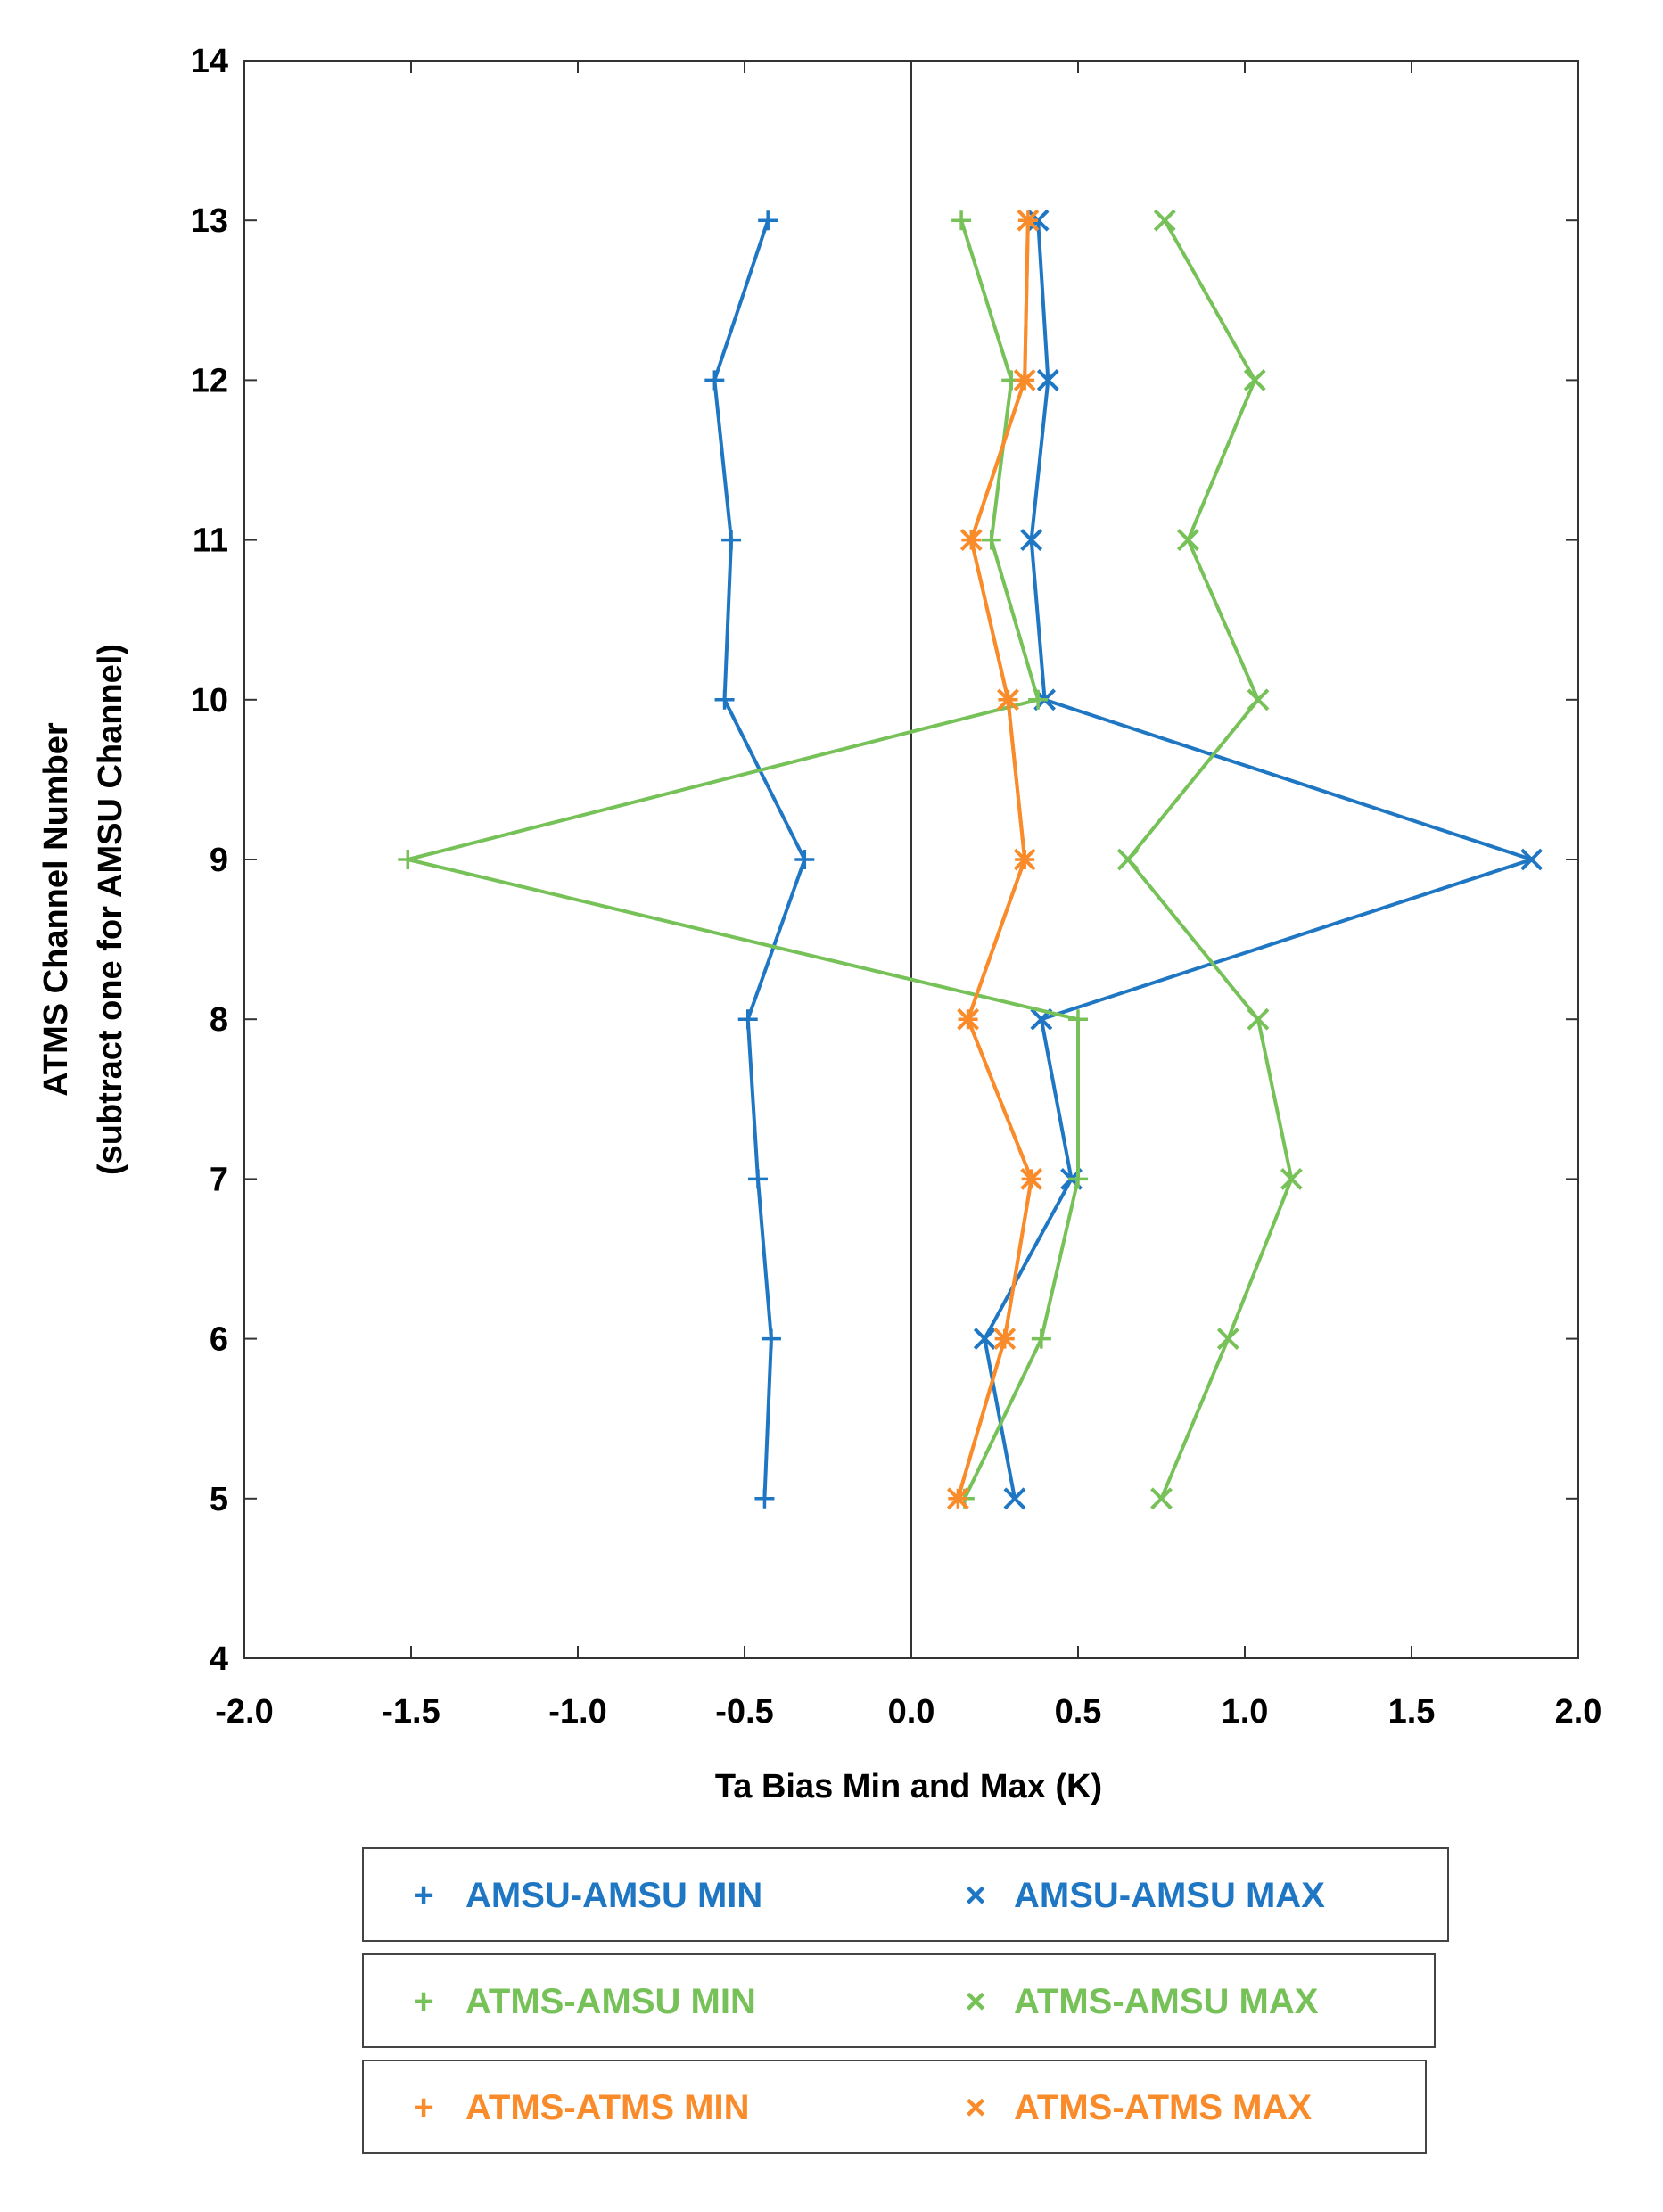  What do you see at coordinates (209, 61) in the screenshot?
I see `y-tick-label: 14` at bounding box center [209, 61].